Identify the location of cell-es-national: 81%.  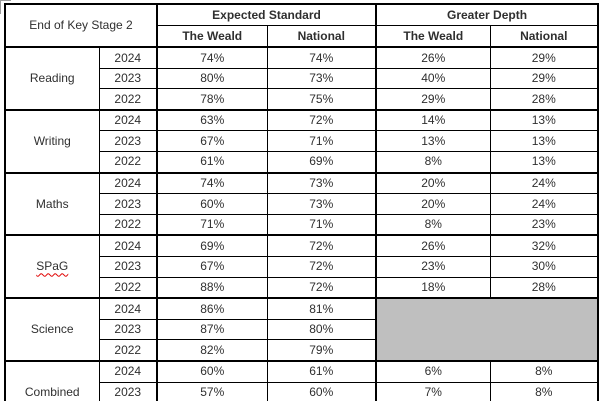
(321, 308).